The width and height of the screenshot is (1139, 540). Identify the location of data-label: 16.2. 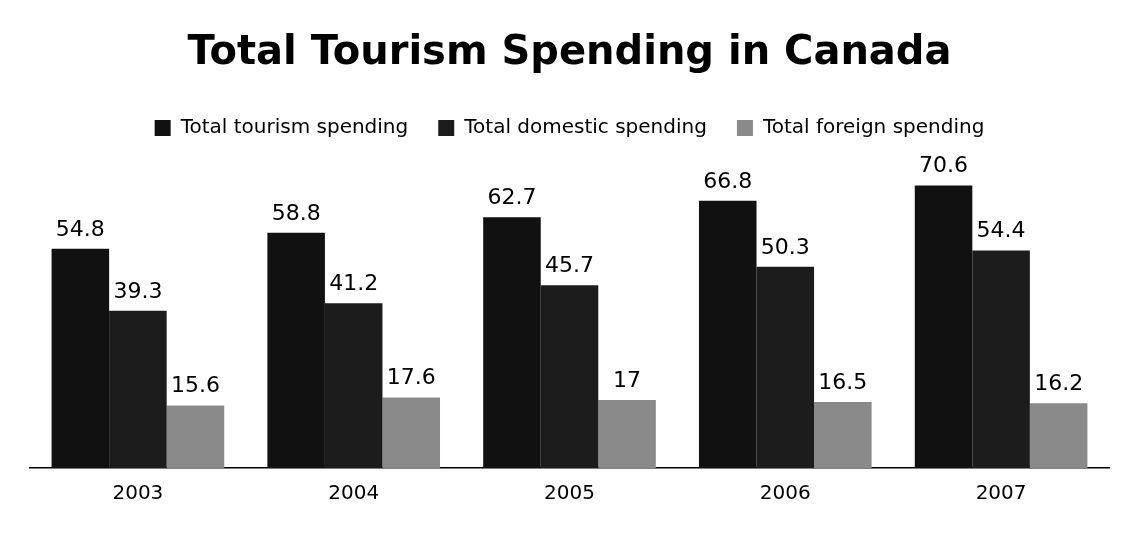
(1059, 382).